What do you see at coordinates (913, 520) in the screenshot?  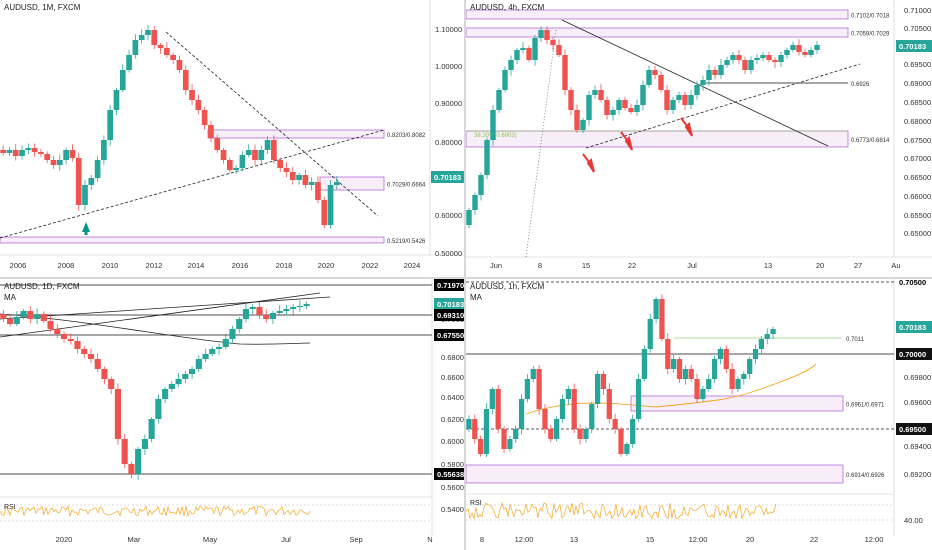 I see `rsi-tick-label: 40.00` at bounding box center [913, 520].